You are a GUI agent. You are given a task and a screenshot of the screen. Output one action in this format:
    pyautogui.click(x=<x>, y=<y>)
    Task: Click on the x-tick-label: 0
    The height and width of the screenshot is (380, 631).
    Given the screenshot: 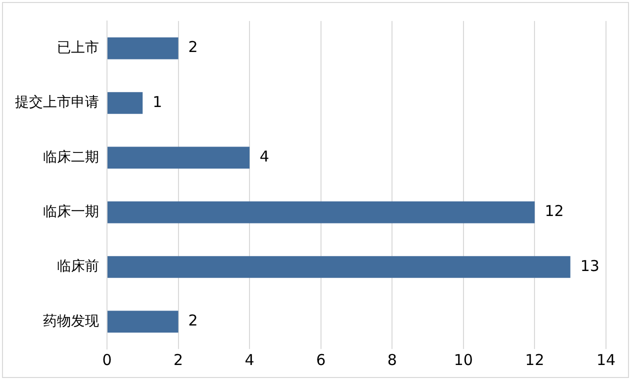 What is the action you would take?
    pyautogui.click(x=107, y=359)
    